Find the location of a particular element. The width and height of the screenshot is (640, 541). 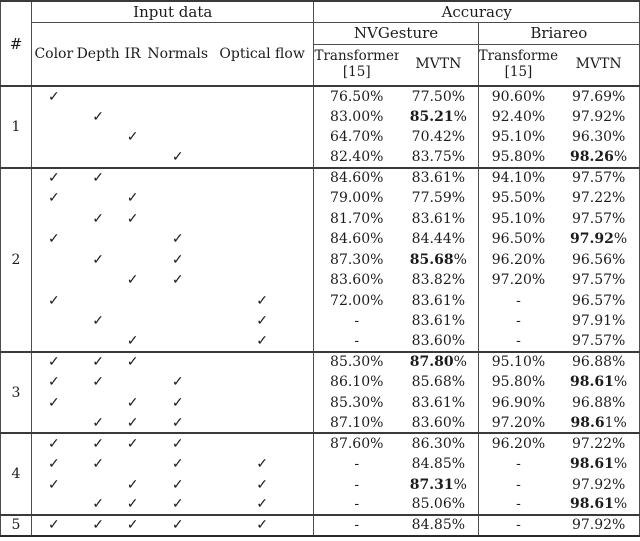

column-group-input-data: Input data is located at coordinates (173, 12).